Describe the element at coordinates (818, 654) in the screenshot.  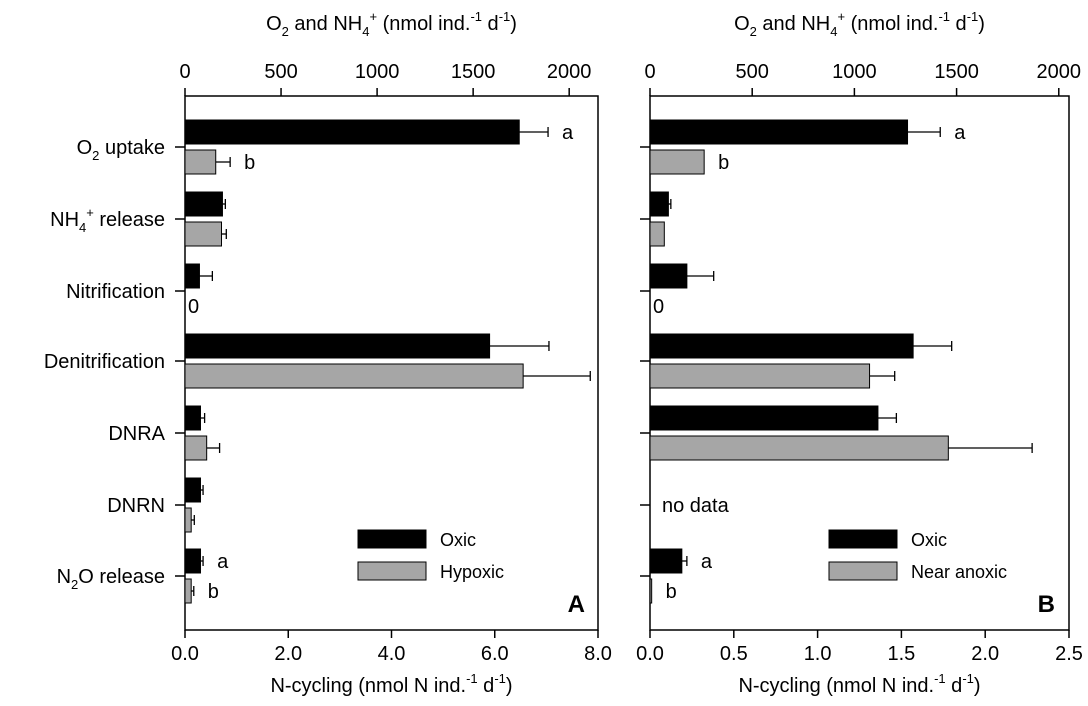
I see `x-bottom-tick-label-2: 1.0` at that location.